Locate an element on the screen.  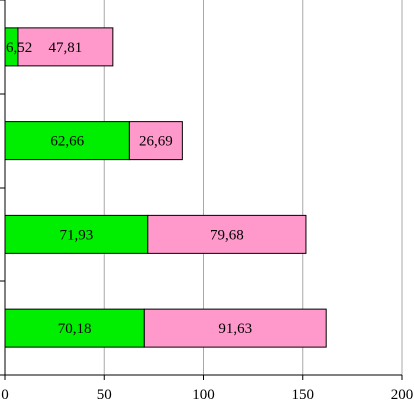
data-label: 71,93 is located at coordinates (77, 235).